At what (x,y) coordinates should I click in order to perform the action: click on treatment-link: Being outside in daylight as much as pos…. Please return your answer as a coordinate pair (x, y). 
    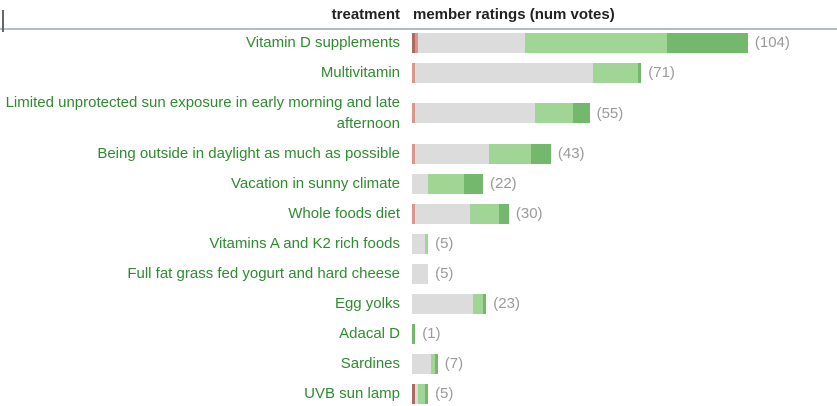
    Looking at the image, I should click on (248, 153).